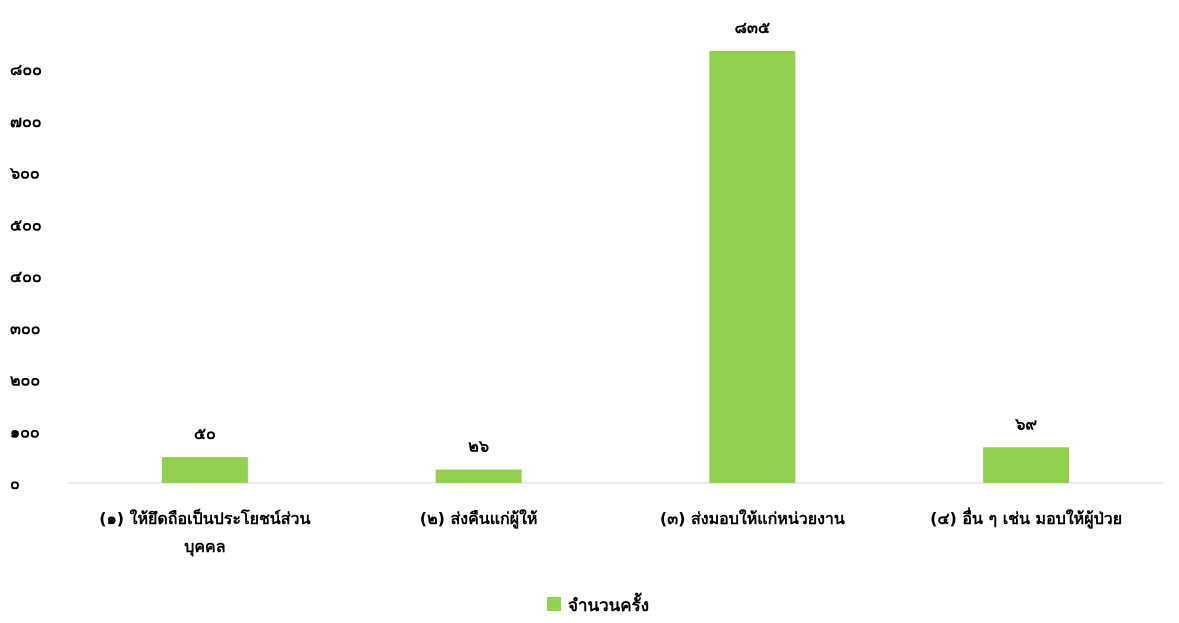  I want to click on y-tick-label: ๗๐๐, so click(26, 121).